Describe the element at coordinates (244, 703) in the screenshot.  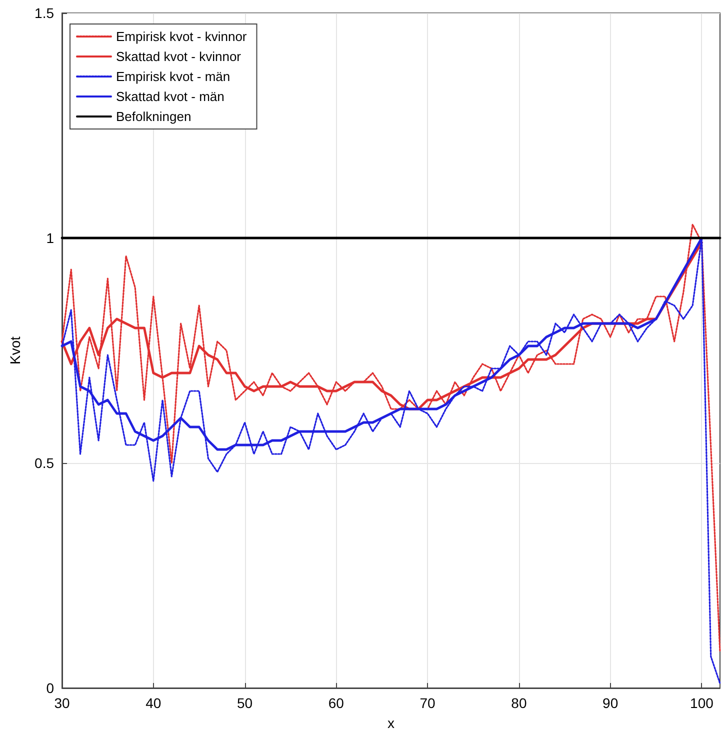
I see `x-tick-label: 50` at that location.